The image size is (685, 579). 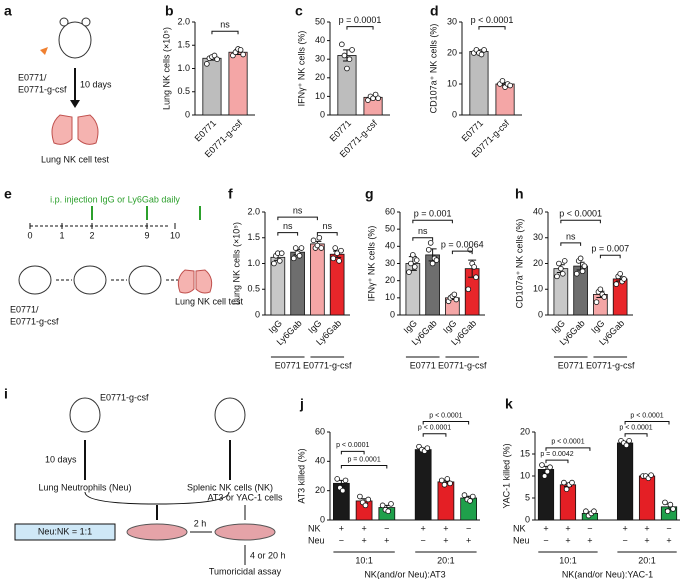 I want to click on dish, so click(x=157, y=532).